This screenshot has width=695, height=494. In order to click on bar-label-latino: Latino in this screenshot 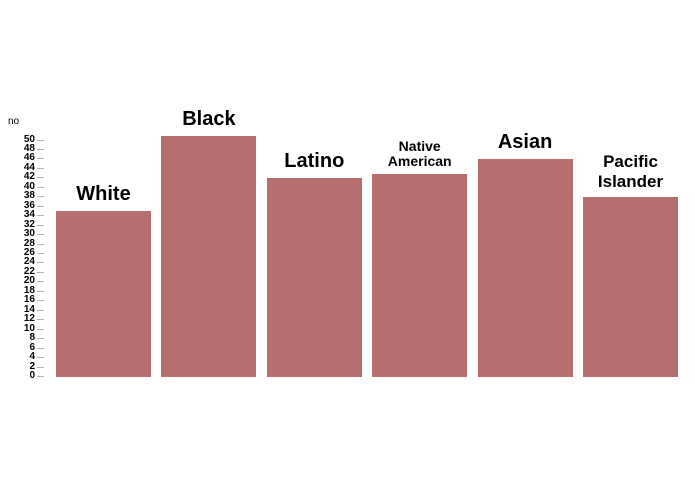, I will do `click(314, 161)`.